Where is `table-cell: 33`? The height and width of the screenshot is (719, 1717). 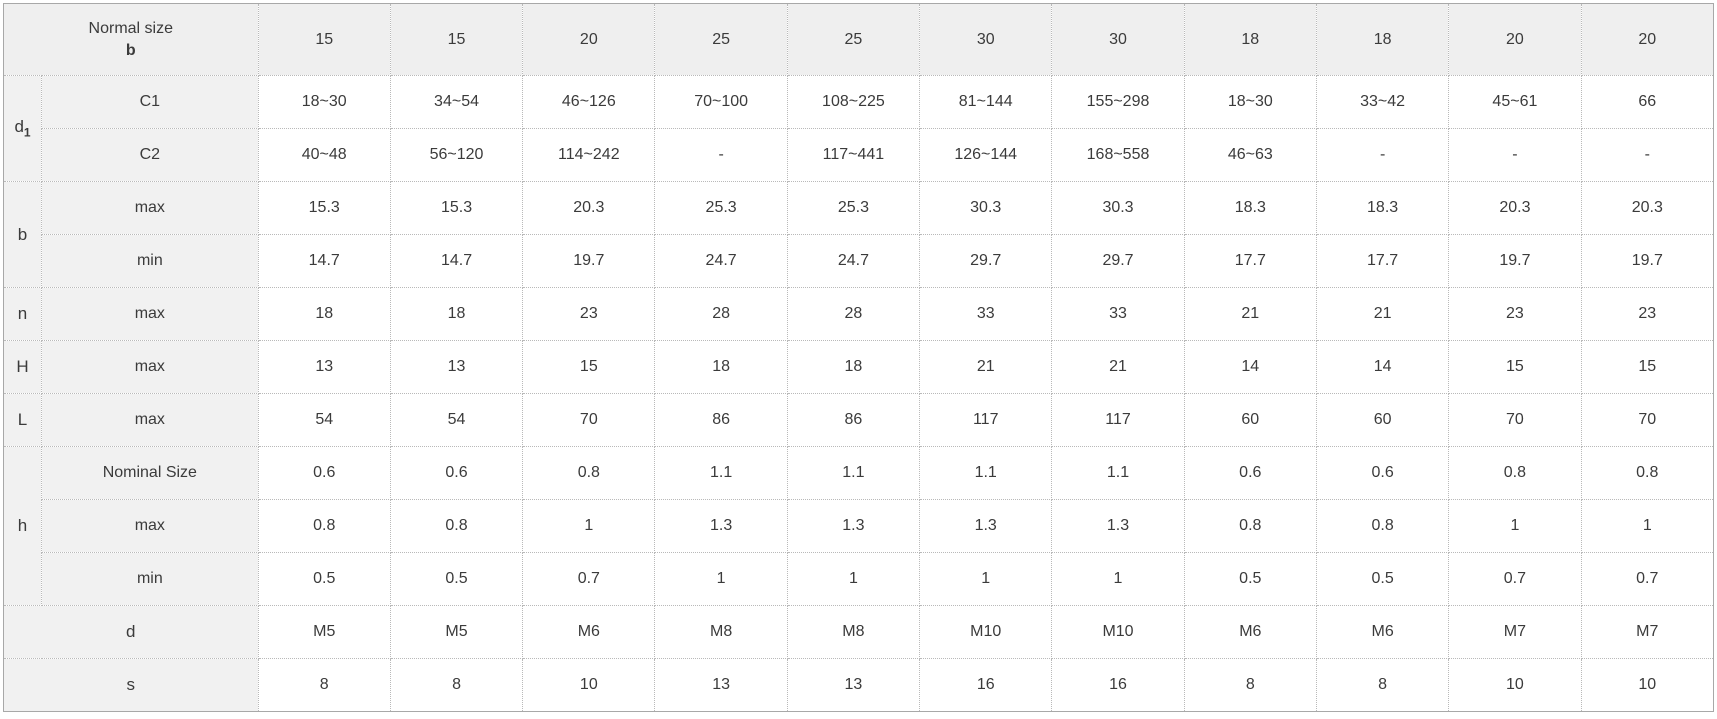 table-cell: 33 is located at coordinates (986, 314).